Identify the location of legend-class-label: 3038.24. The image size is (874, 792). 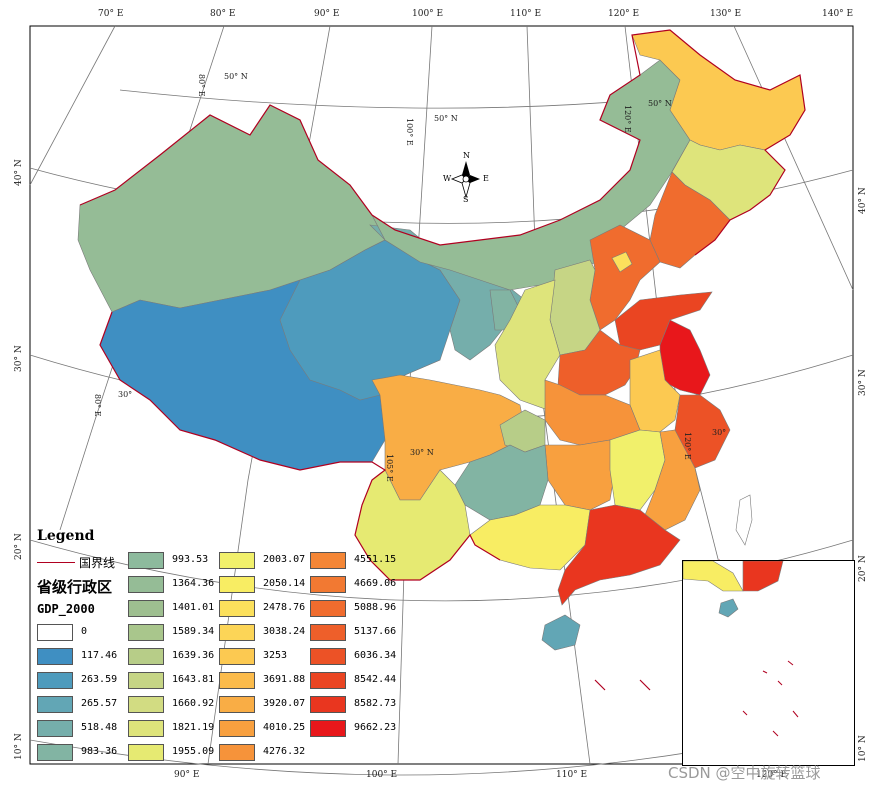
(284, 631).